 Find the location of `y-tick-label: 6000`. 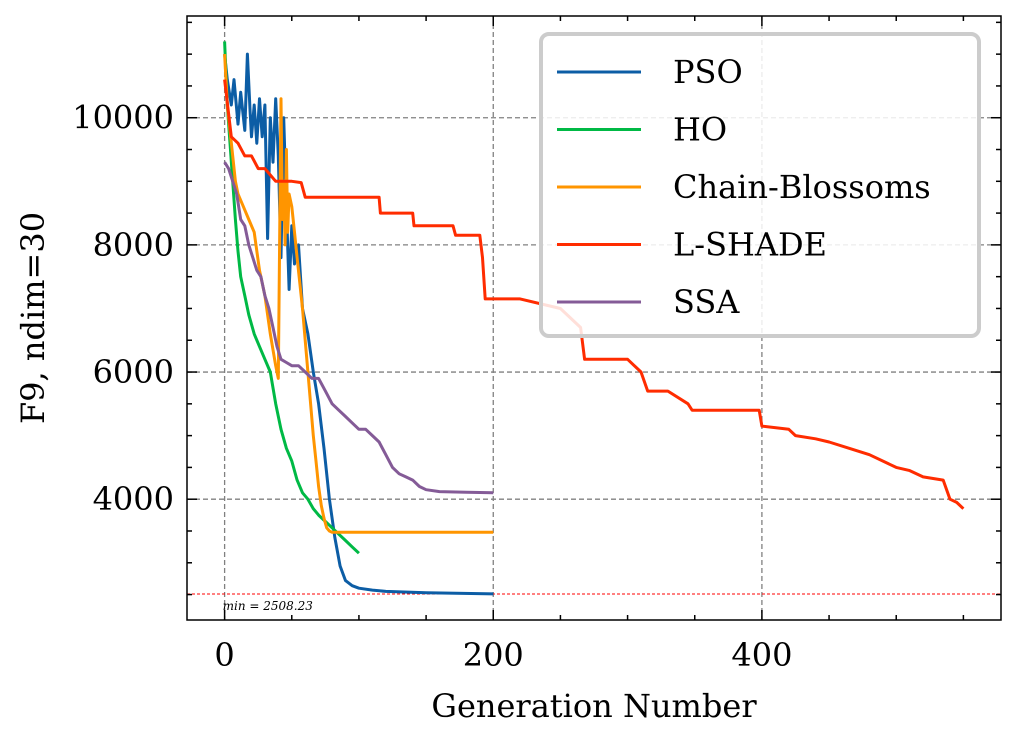

y-tick-label: 6000 is located at coordinates (133, 372).